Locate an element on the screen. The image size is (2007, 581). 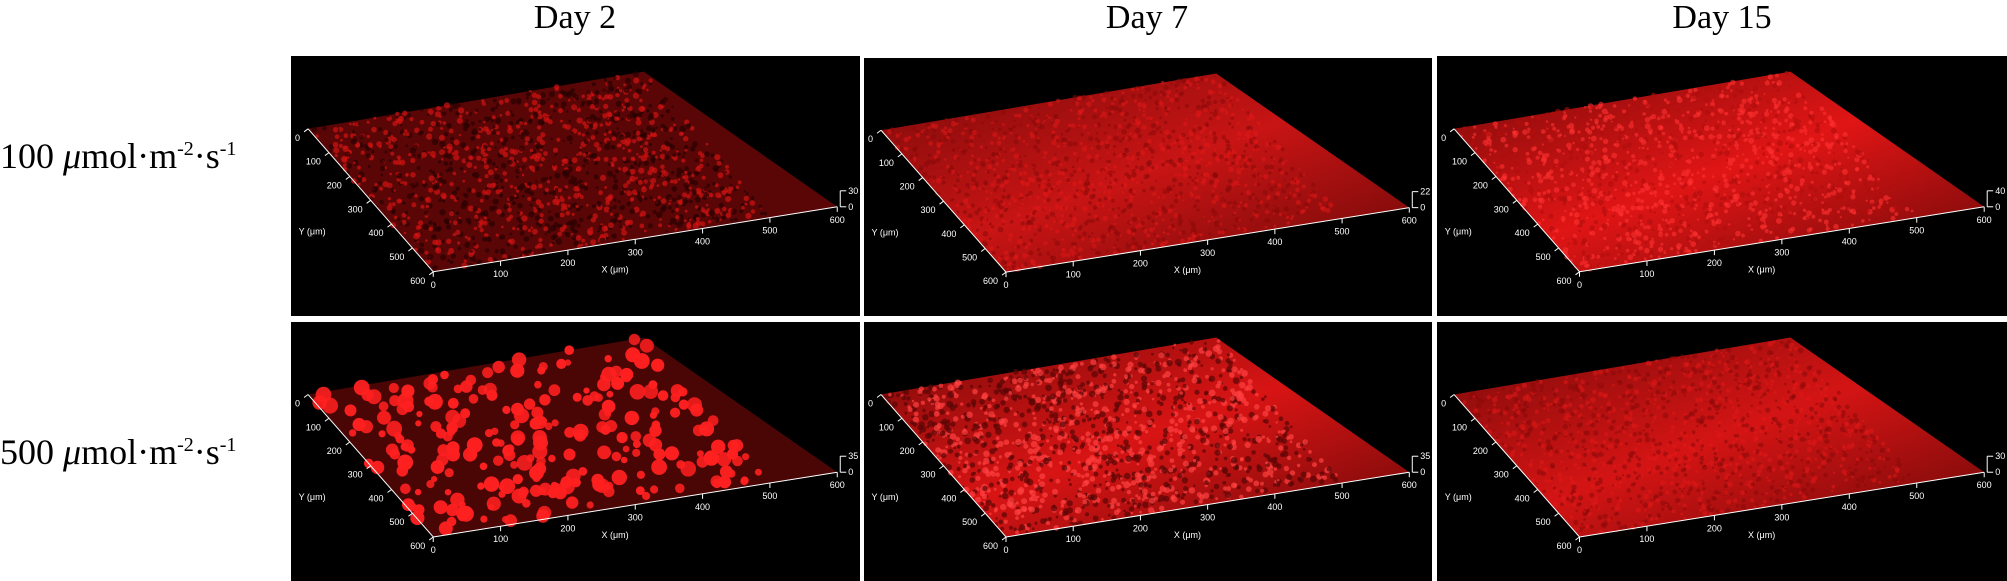
column-header-day-7: Day 7 is located at coordinates (1147, 18).